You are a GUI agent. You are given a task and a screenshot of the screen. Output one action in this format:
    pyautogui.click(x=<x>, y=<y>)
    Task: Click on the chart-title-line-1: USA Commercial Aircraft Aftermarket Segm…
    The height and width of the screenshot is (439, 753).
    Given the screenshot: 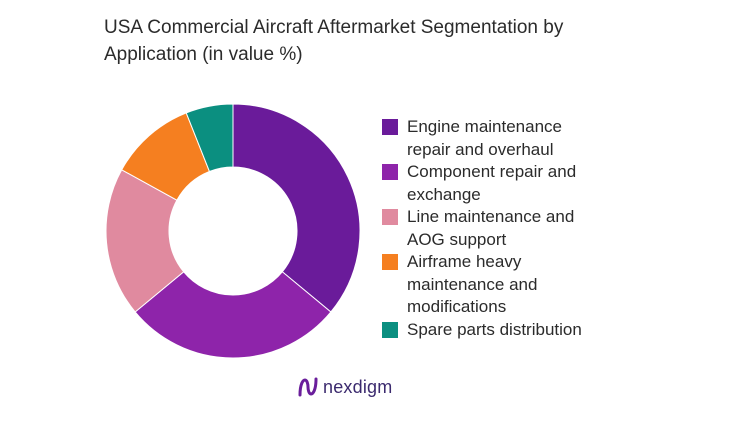 What is the action you would take?
    pyautogui.click(x=334, y=27)
    